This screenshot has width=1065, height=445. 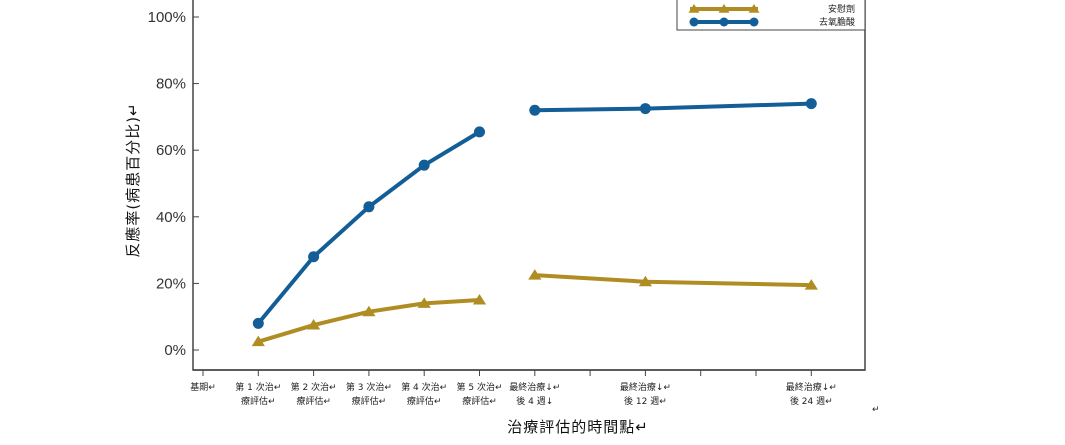 What do you see at coordinates (771, 9) in the screenshot?
I see `legend-item: 安慰劑` at bounding box center [771, 9].